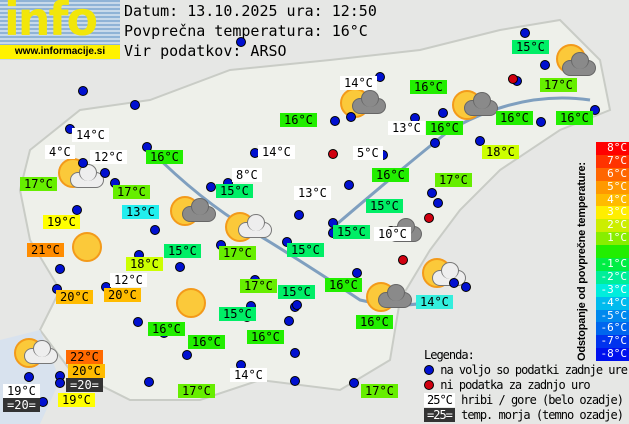 This screenshot has height=424, width=629. Describe the element at coordinates (144, 264) in the screenshot. I see `temperature-label: 18°C` at that location.